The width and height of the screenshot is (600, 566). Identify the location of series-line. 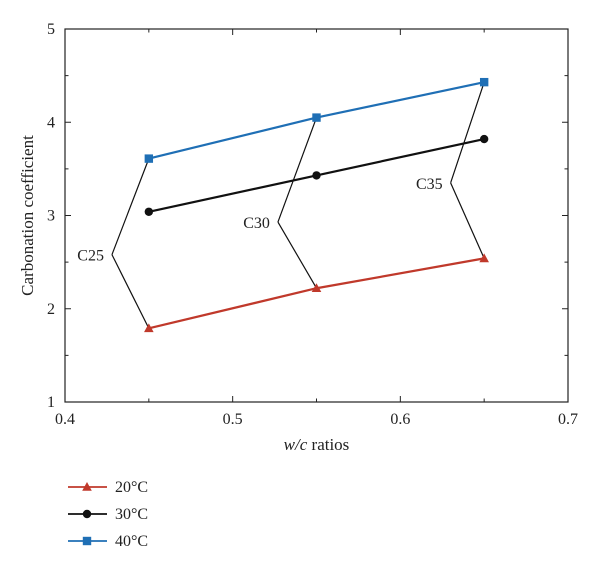
(316, 293).